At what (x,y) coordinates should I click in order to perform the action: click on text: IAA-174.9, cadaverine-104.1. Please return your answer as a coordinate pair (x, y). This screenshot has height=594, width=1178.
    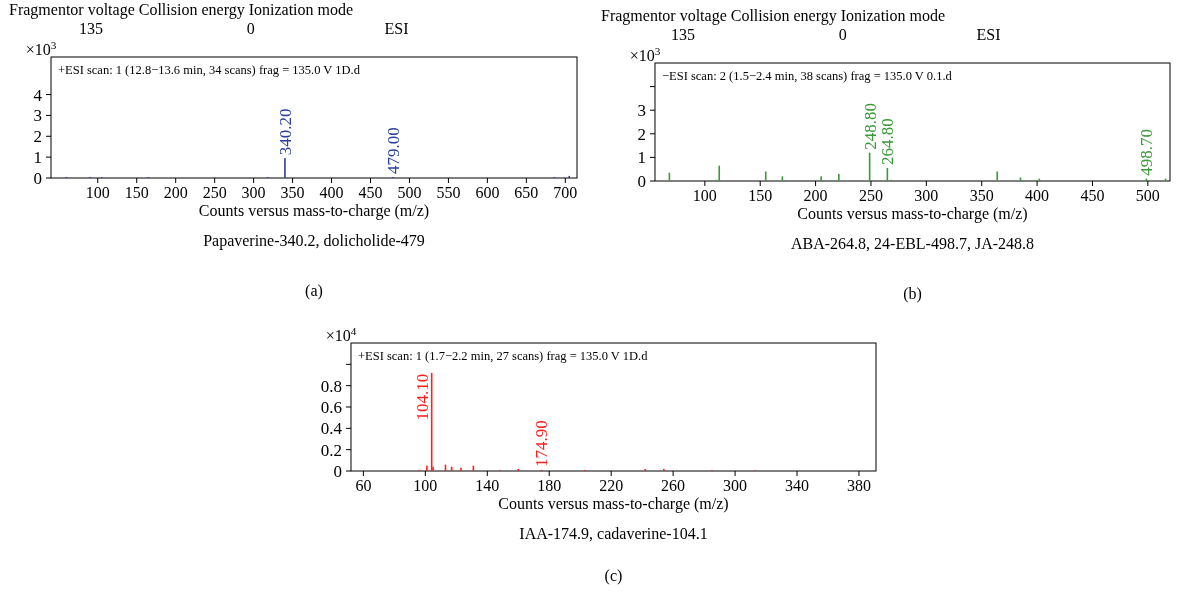
    Looking at the image, I should click on (613, 533).